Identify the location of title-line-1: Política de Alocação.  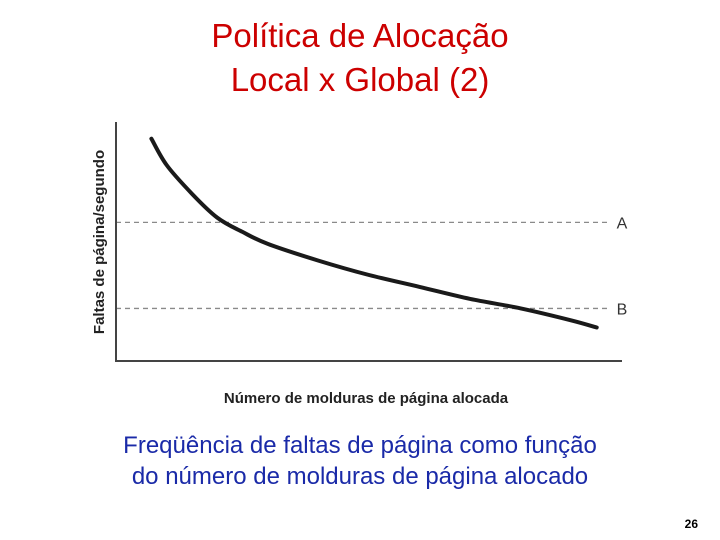
(360, 35).